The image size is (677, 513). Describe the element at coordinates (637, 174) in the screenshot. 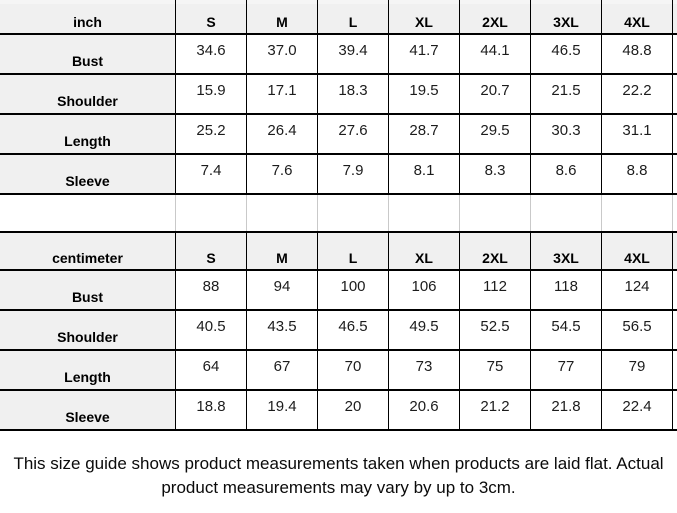

I see `measurement-value: 8.8` at that location.